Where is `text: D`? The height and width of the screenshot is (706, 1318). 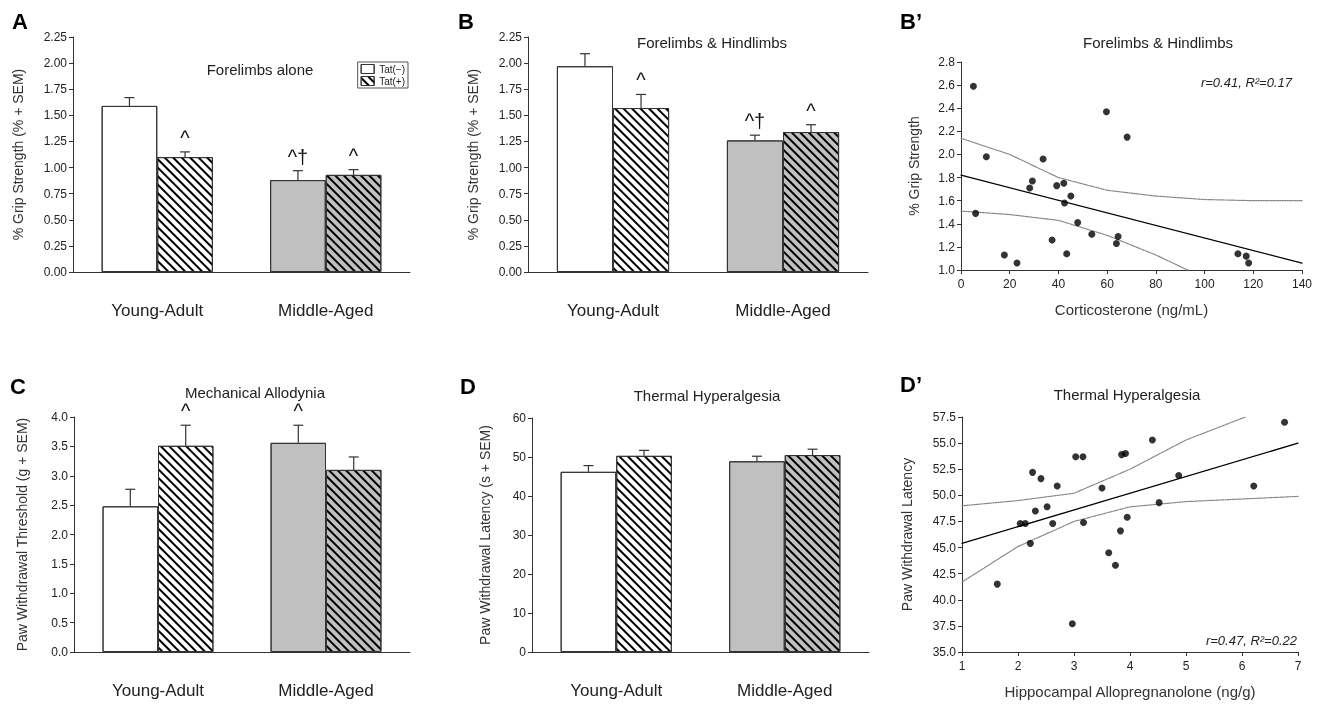 text: D is located at coordinates (468, 386).